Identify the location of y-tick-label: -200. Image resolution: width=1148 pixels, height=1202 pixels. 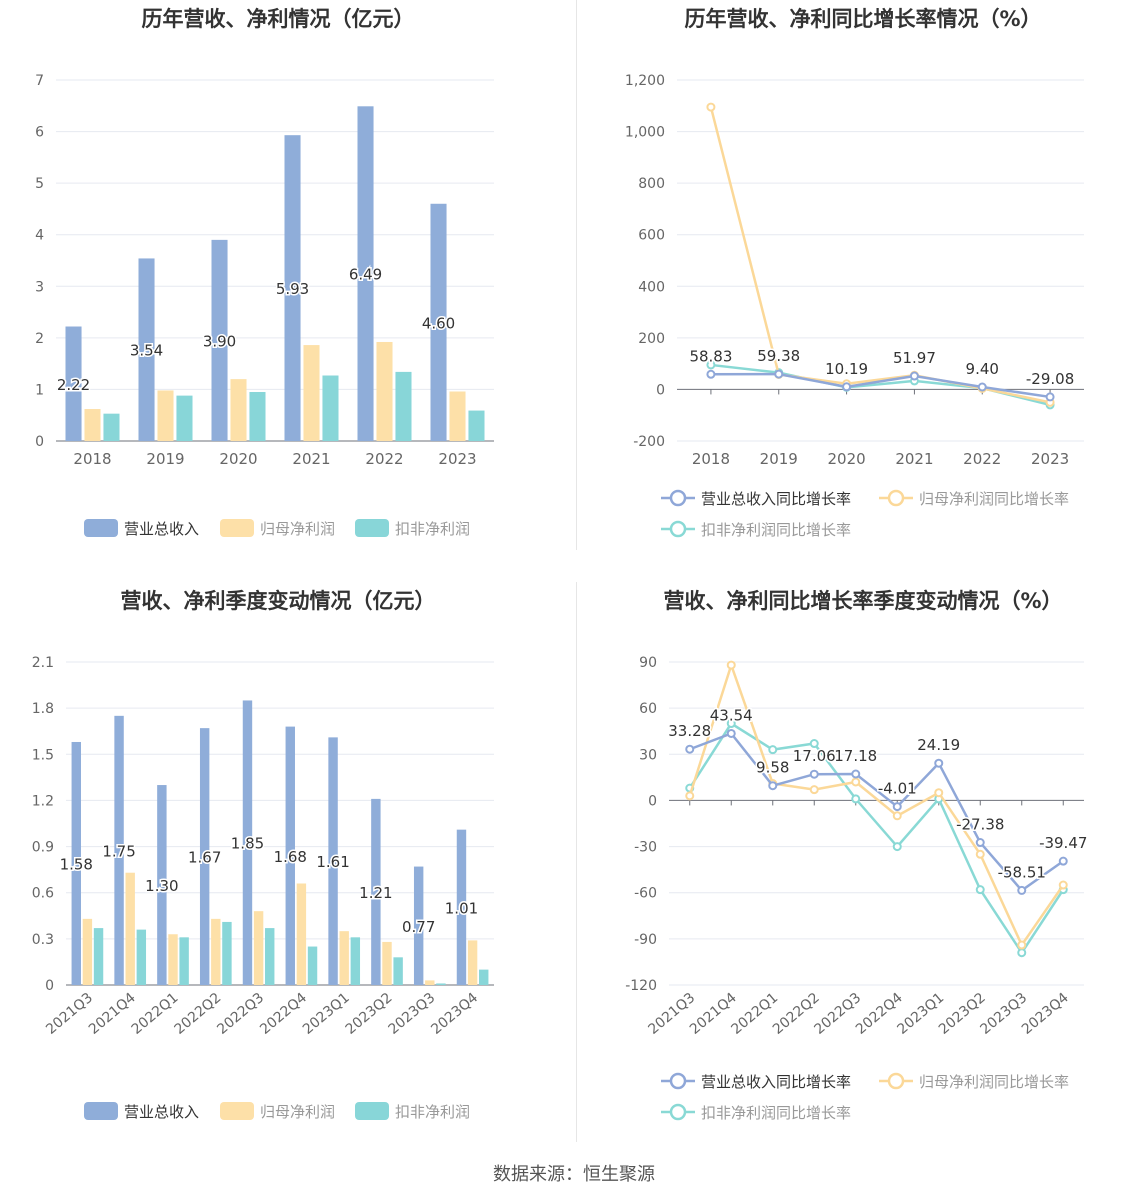
(649, 442).